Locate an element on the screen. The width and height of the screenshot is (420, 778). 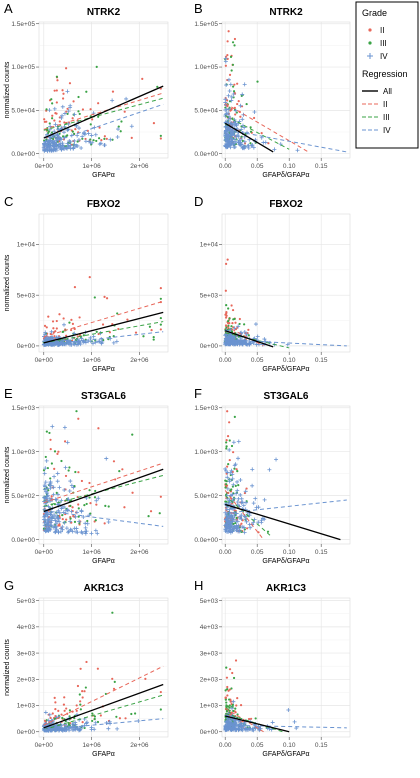
y-tick-label: 2e+03 is located at coordinates (26, 680).